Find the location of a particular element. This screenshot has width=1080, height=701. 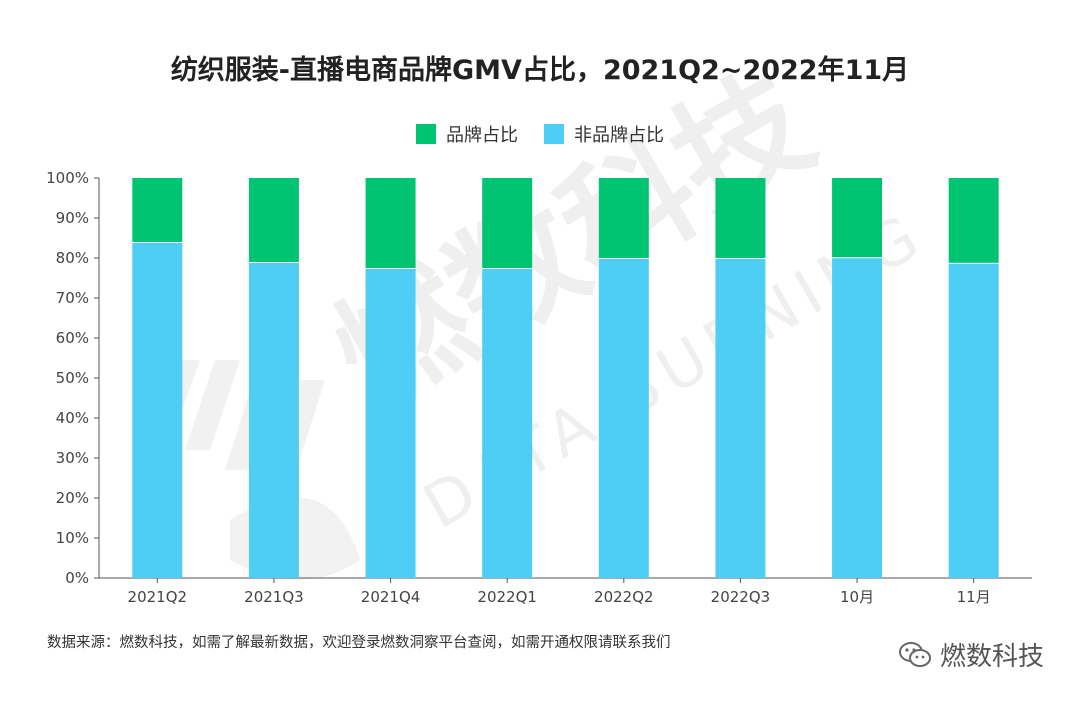

x-tick-label: 2022Q2 is located at coordinates (624, 597).